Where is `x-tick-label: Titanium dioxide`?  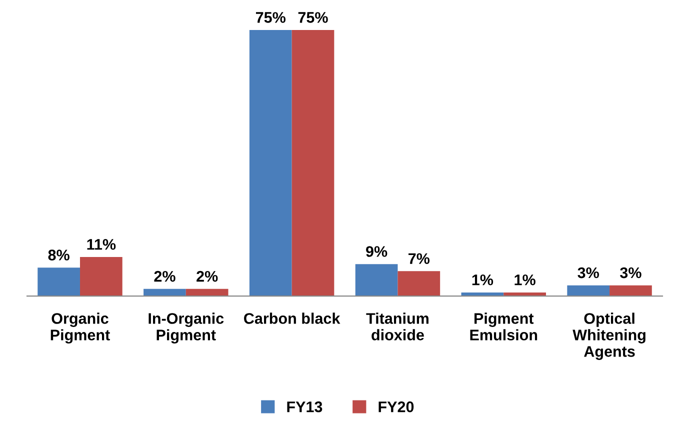 x-tick-label: Titanium dioxide is located at coordinates (397, 326).